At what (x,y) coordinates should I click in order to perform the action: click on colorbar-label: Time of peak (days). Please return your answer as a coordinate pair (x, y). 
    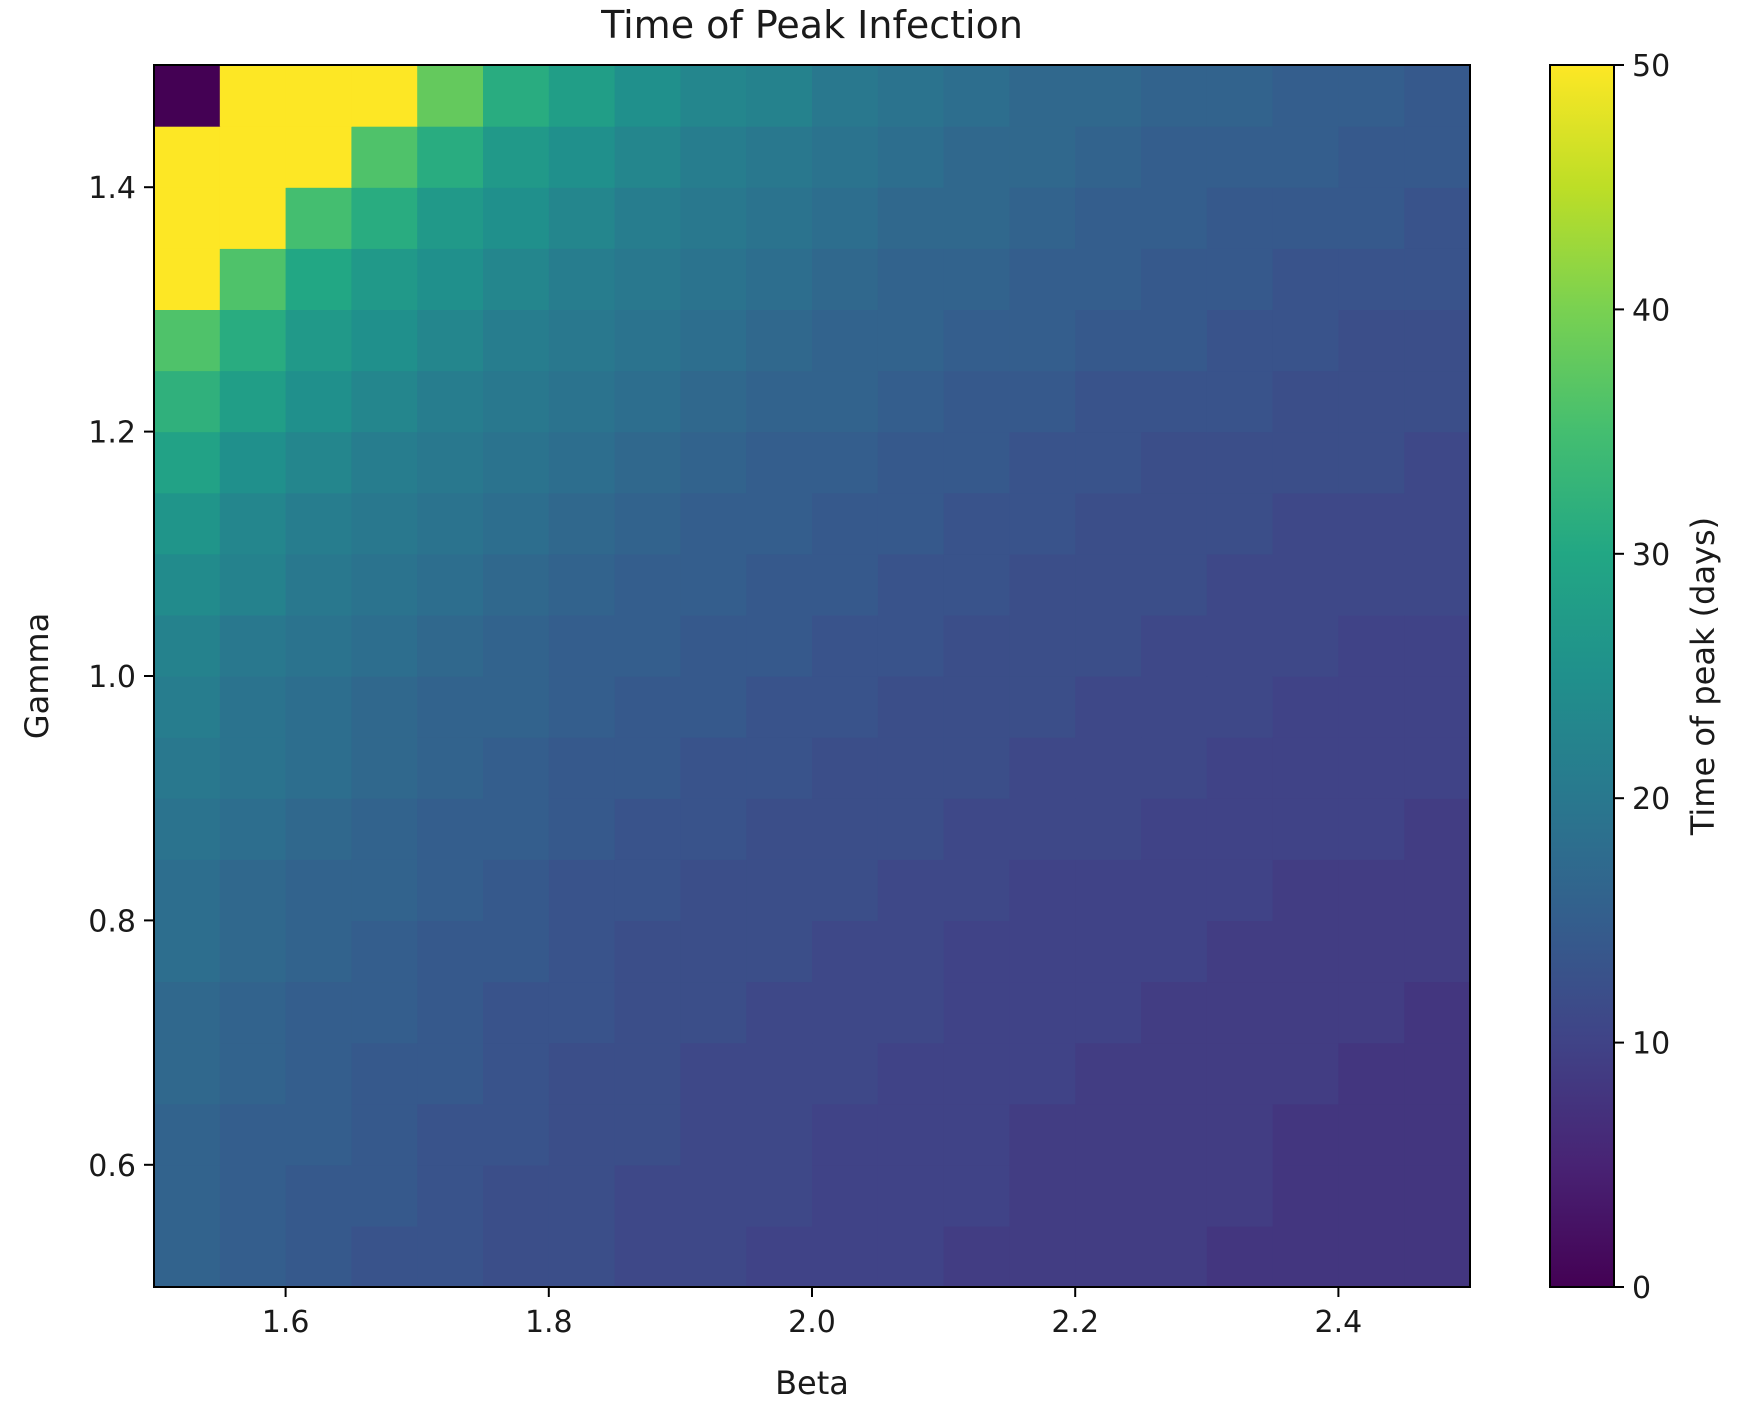
    Looking at the image, I should click on (1703, 676).